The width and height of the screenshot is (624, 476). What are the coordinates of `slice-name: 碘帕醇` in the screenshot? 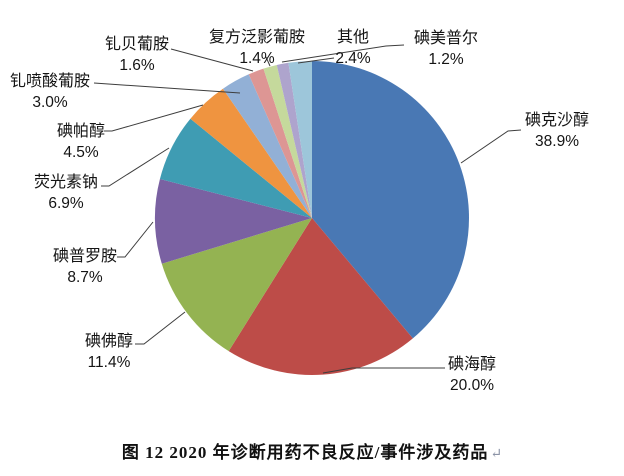 It's located at (81, 131).